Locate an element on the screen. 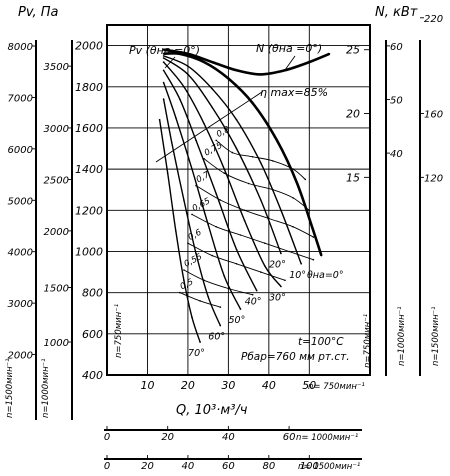 This screenshot has width=450, height=476. scale-1000-right-tick-1: 50 is located at coordinates (396, 100).